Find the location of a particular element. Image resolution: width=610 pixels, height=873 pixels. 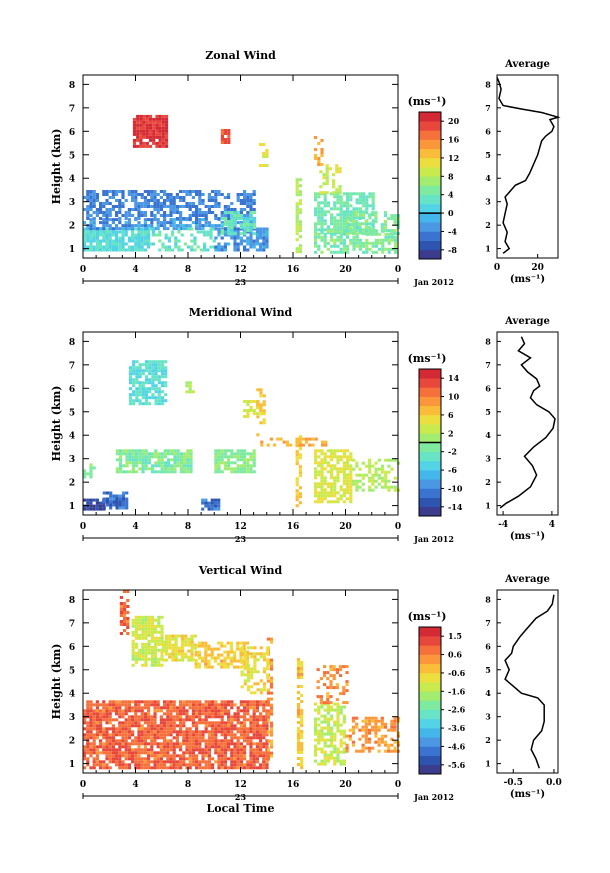

average-x-label: (ms⁻¹) is located at coordinates (527, 536).